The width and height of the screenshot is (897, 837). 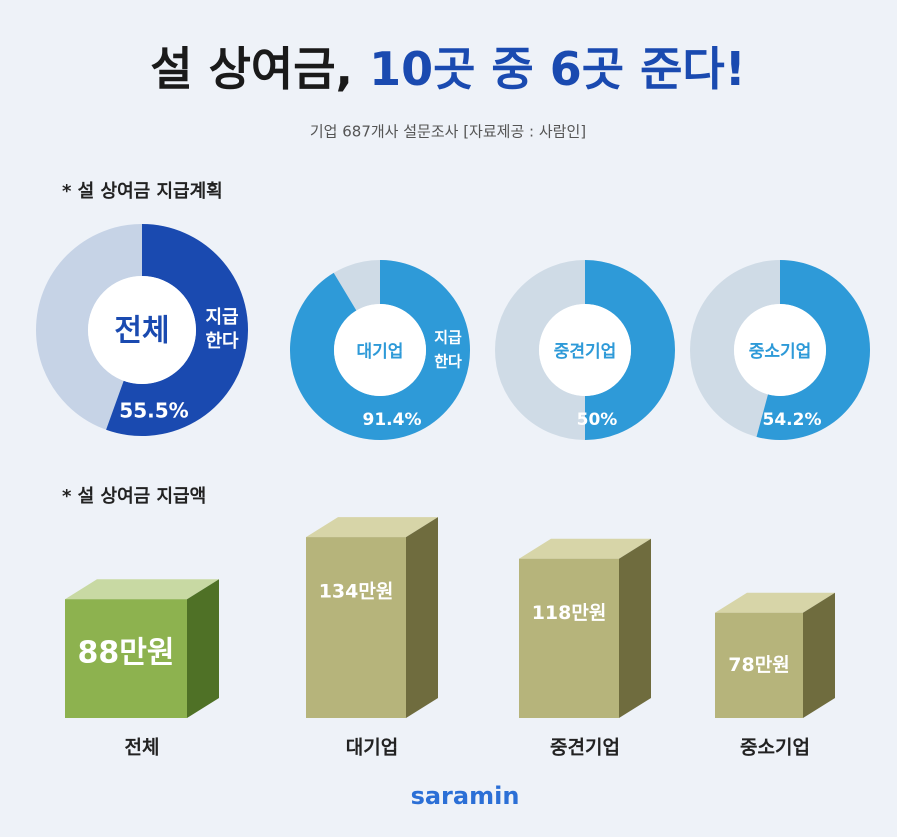 I want to click on donut-center-label: 전체, so click(x=141, y=331).